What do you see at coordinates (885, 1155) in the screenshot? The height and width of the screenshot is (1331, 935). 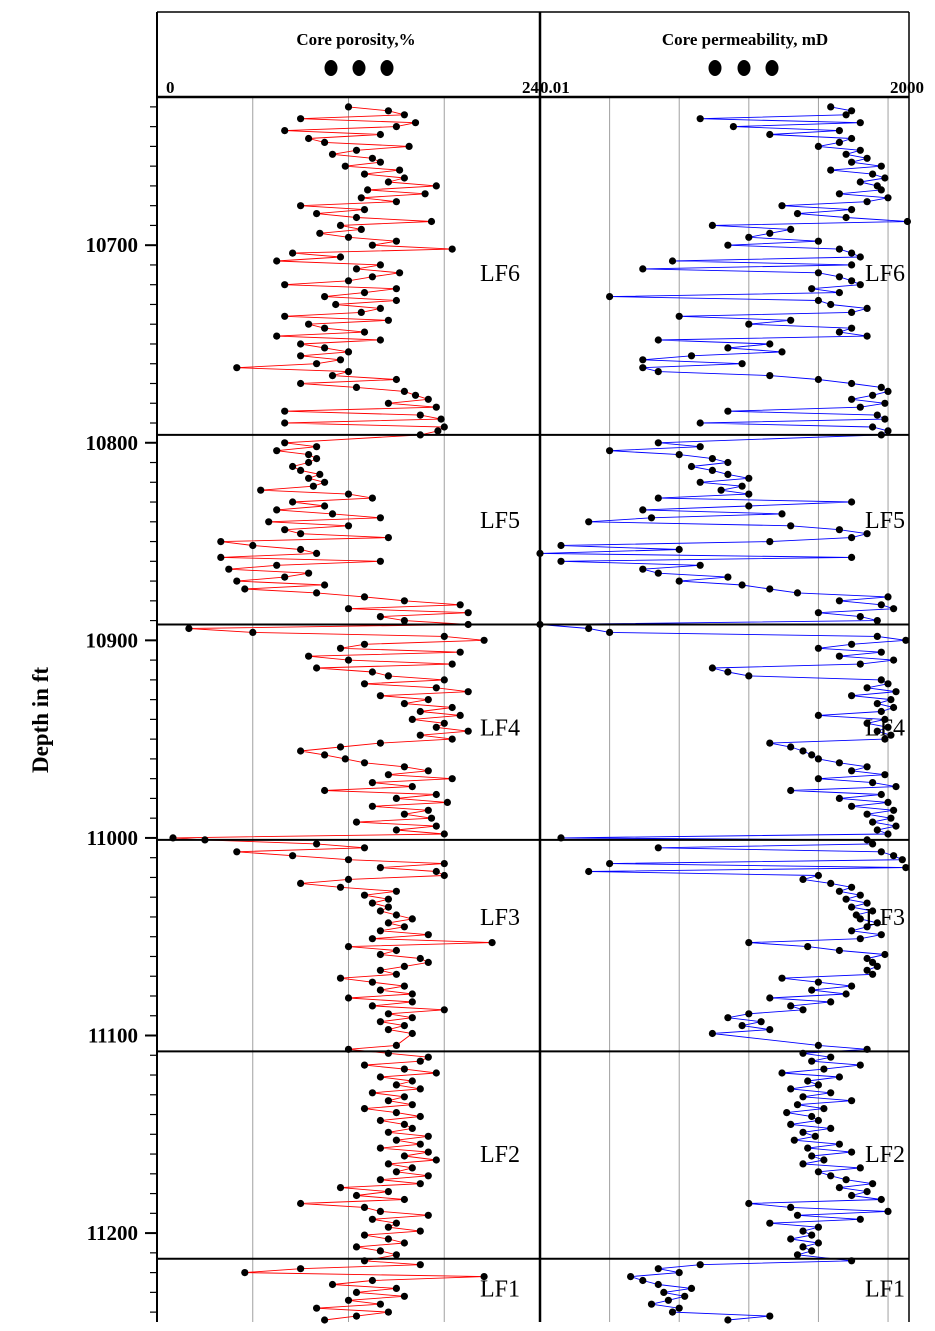 I see `facies-label-permeability: LF2` at bounding box center [885, 1155].